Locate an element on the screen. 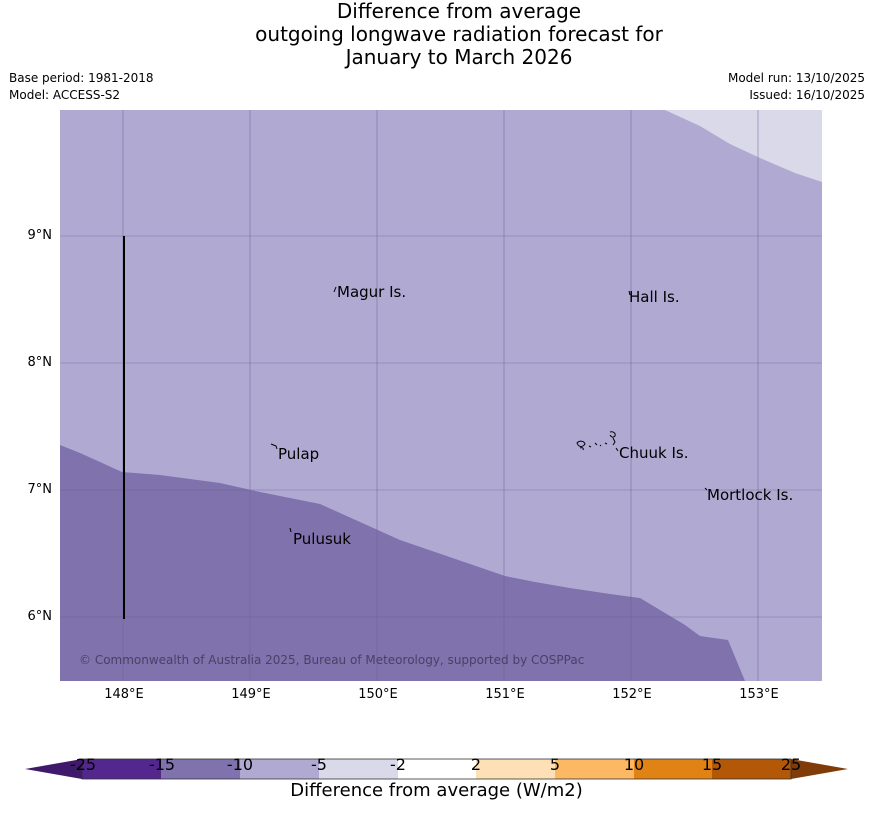  model-name: Model: ACCESS-S2 is located at coordinates (65, 95).